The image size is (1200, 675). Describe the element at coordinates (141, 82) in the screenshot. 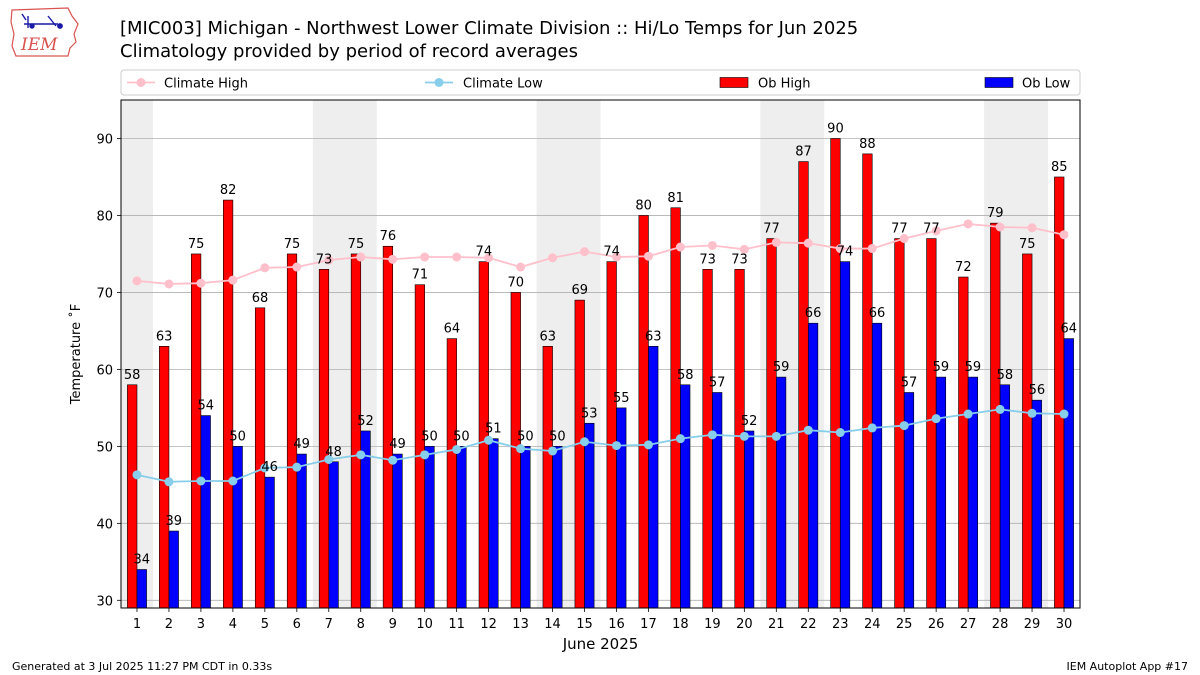

I see `legend-marker-climate-high` at that location.